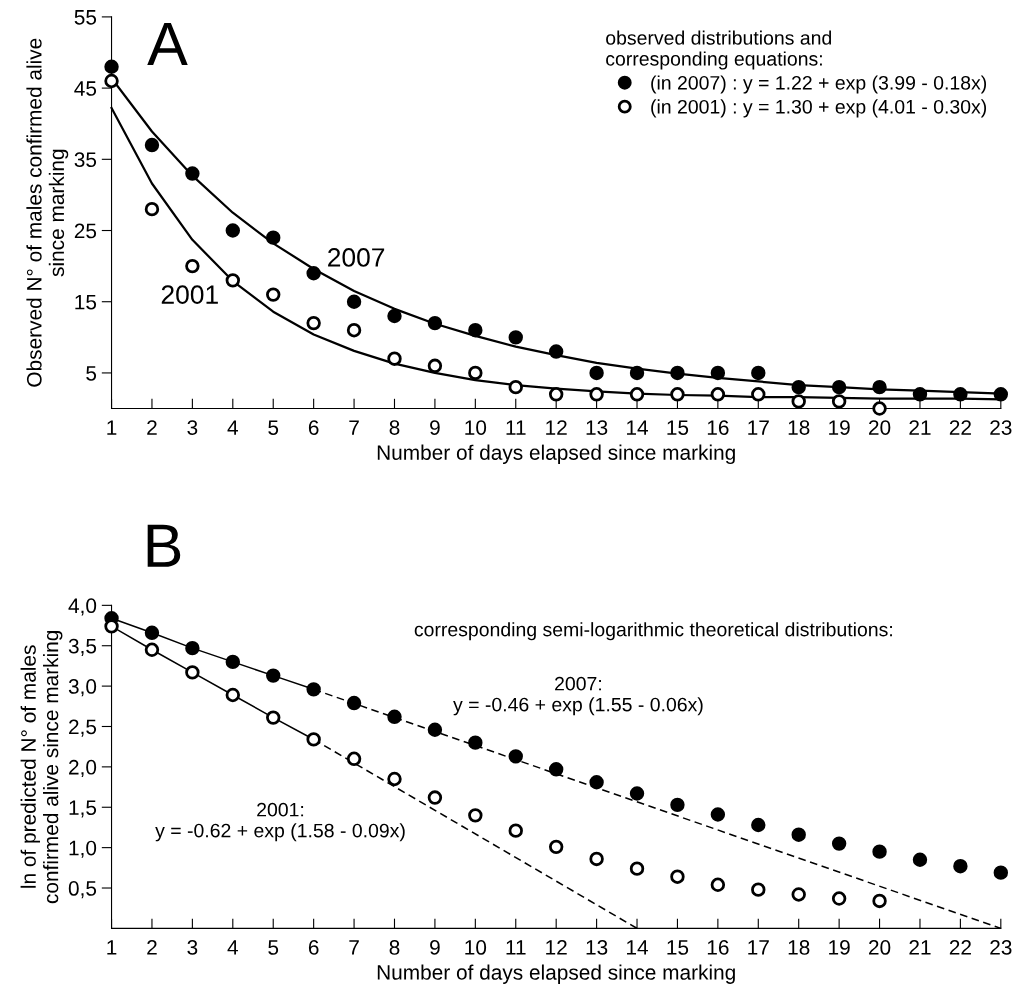  I want to click on y-tick-label: 45, so click(85, 88).